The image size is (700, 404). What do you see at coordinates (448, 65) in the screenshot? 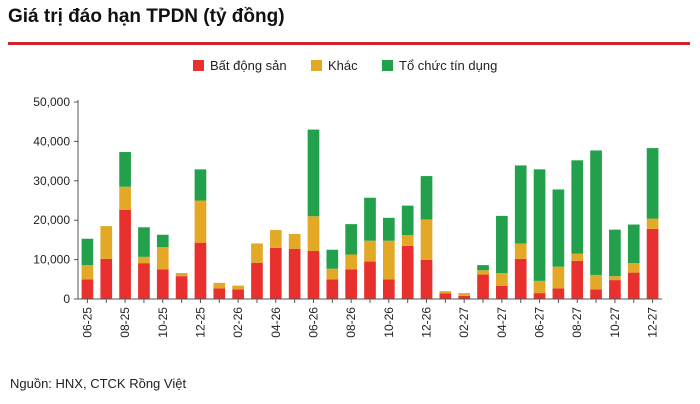
I see `legend-label-to-chuc-tin-dung: Tổ chức tín dụng` at bounding box center [448, 65].